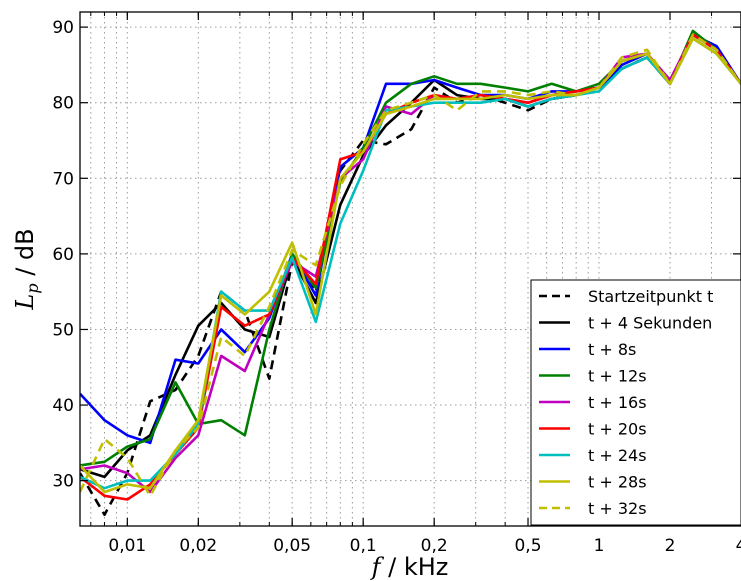  What do you see at coordinates (63, 179) in the screenshot?
I see `y-tick-label: 70` at bounding box center [63, 179].